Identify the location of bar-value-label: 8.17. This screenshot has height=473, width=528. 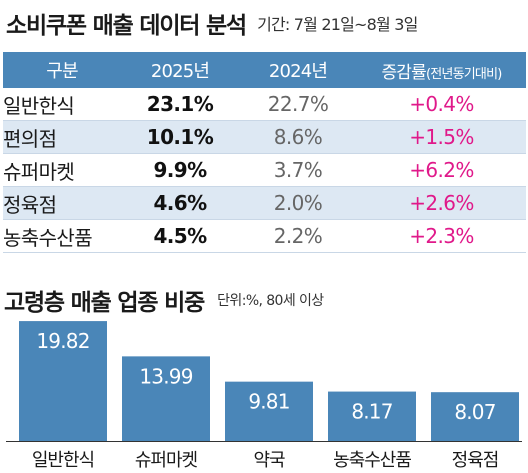
(371, 412).